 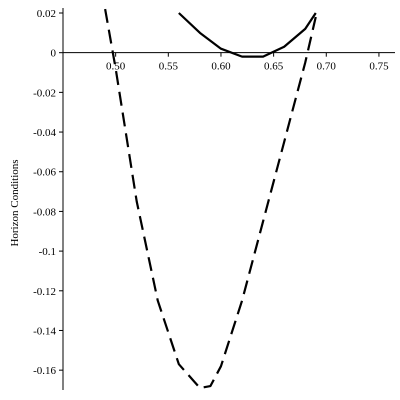 I want to click on y-tick-label: -0.06, so click(x=44, y=173).